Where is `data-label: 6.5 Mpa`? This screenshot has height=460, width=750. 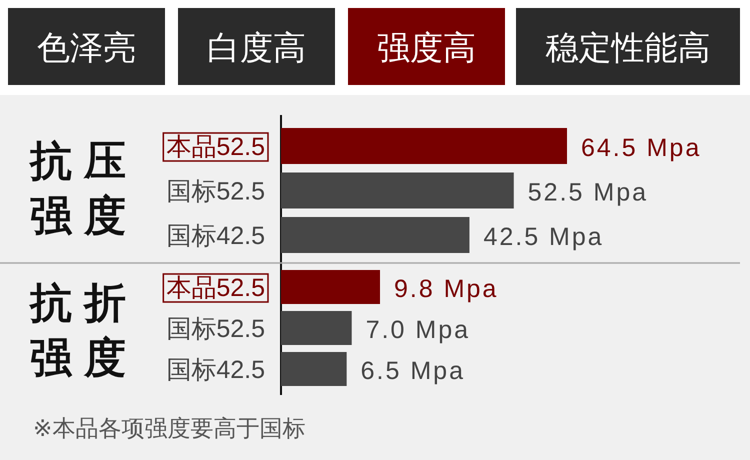
data-label: 6.5 Mpa is located at coordinates (413, 371).